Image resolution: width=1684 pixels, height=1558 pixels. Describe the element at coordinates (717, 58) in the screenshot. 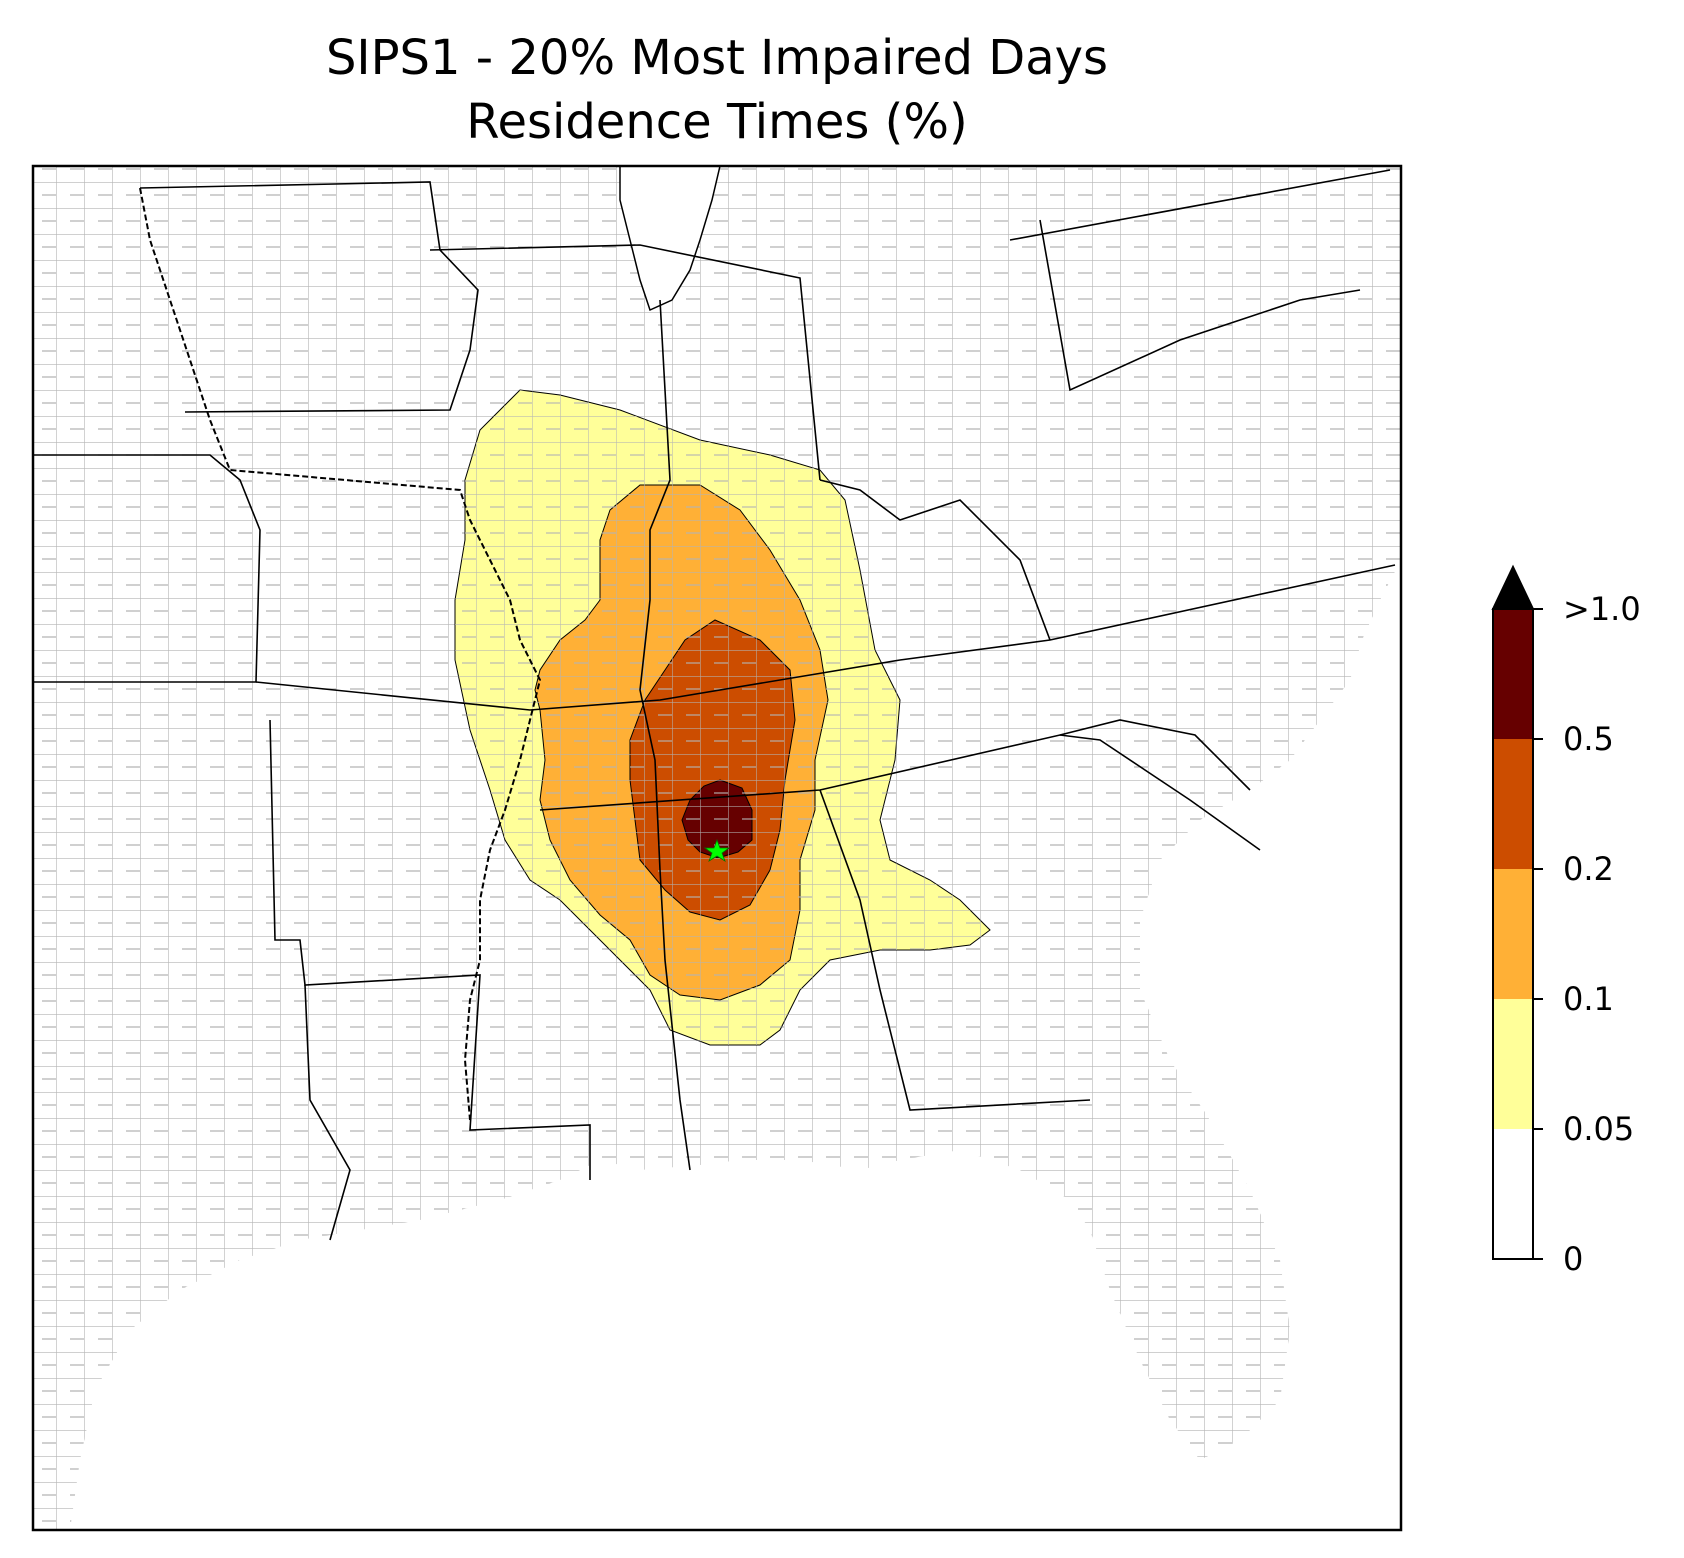

I see `chart-title-line1: SIPS1 - 20% Most Impaired Days` at that location.